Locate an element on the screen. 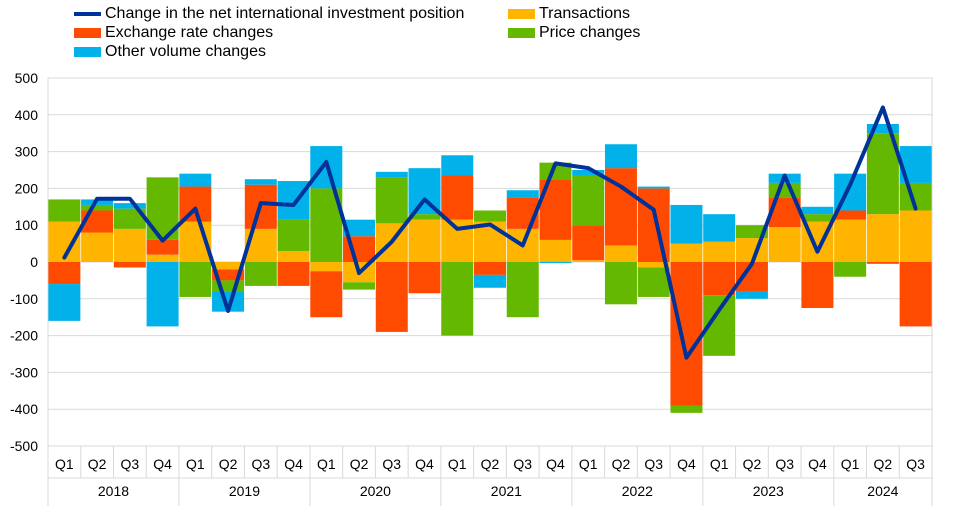  y-tick-label: -500 is located at coordinates (24, 446).